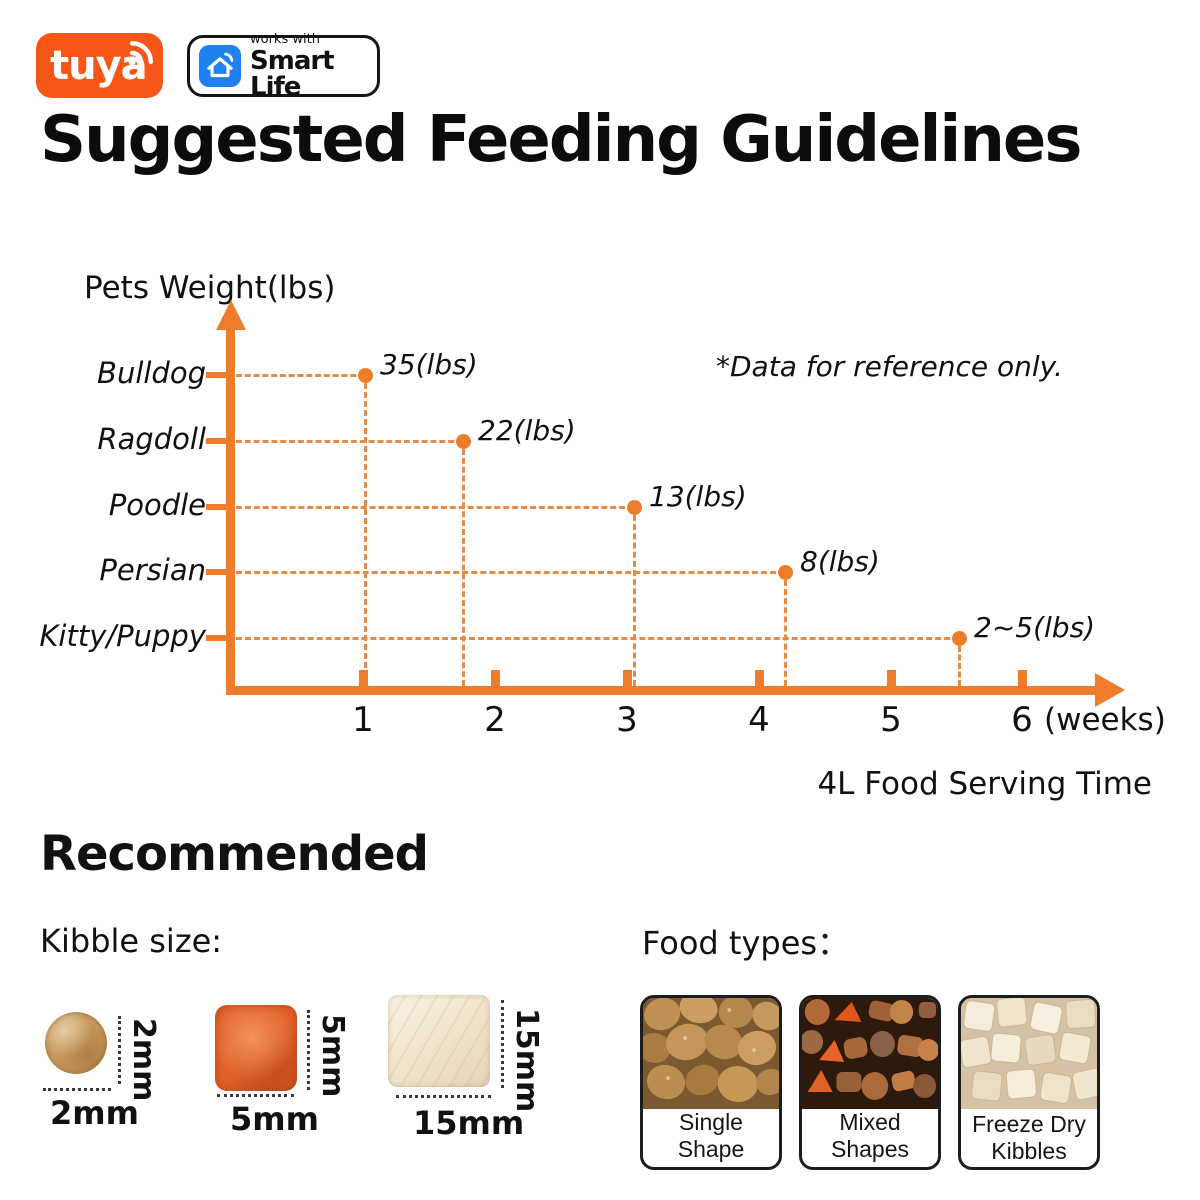 This screenshot has height=1200, width=1200. I want to click on kibble-height-label: 5mm, so click(332, 1056).